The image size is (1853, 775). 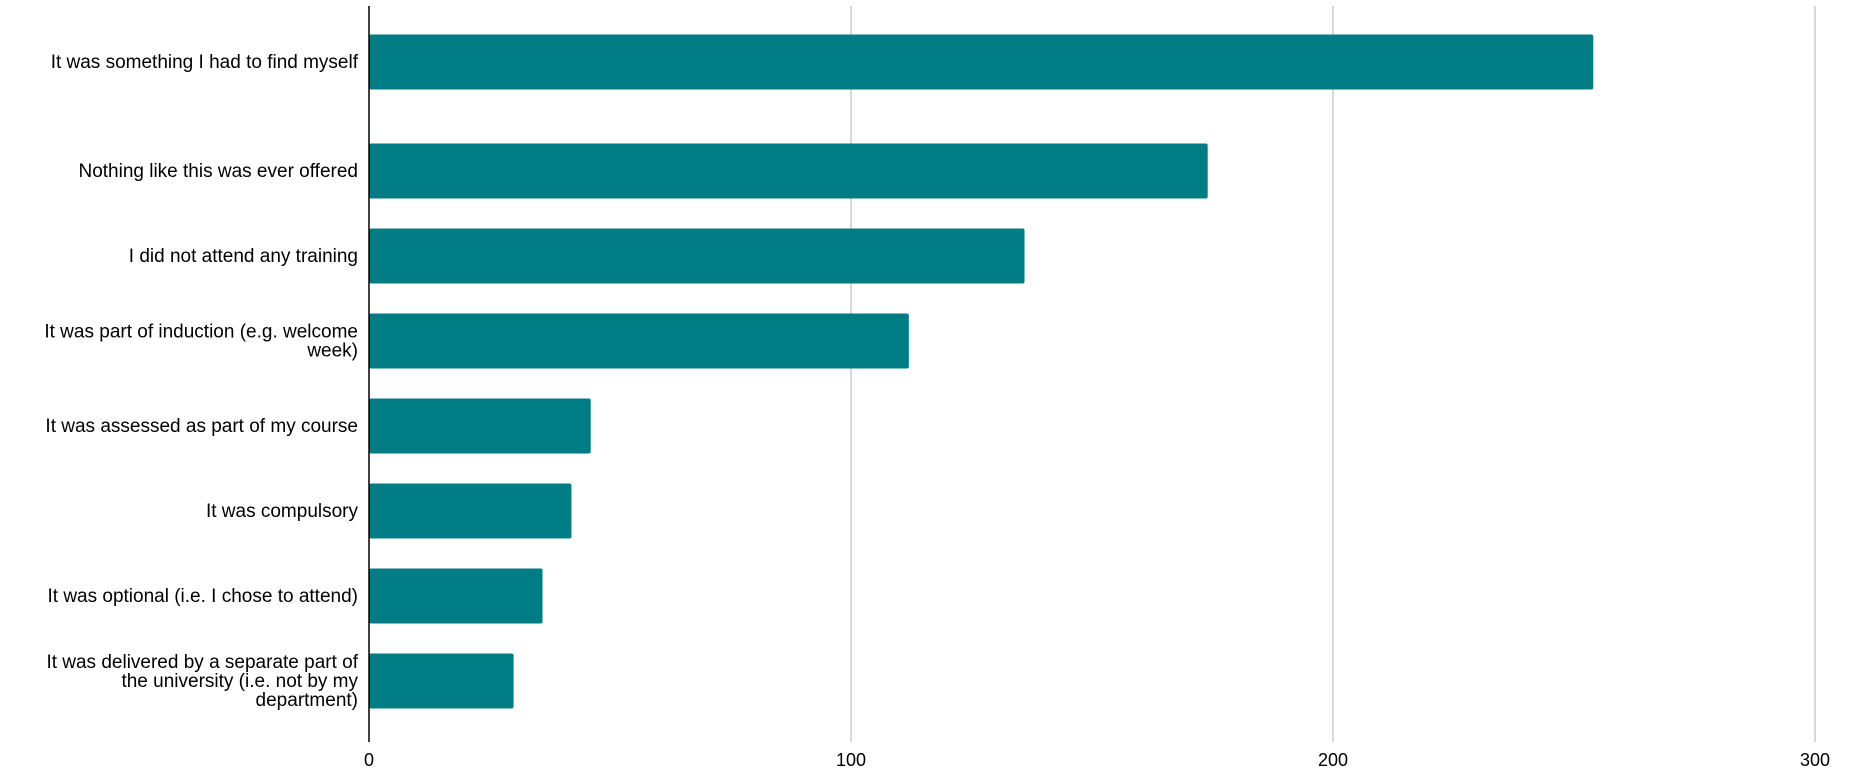 What do you see at coordinates (239, 681) in the screenshot?
I see `category-label-line: the university (i.e. not by my` at bounding box center [239, 681].